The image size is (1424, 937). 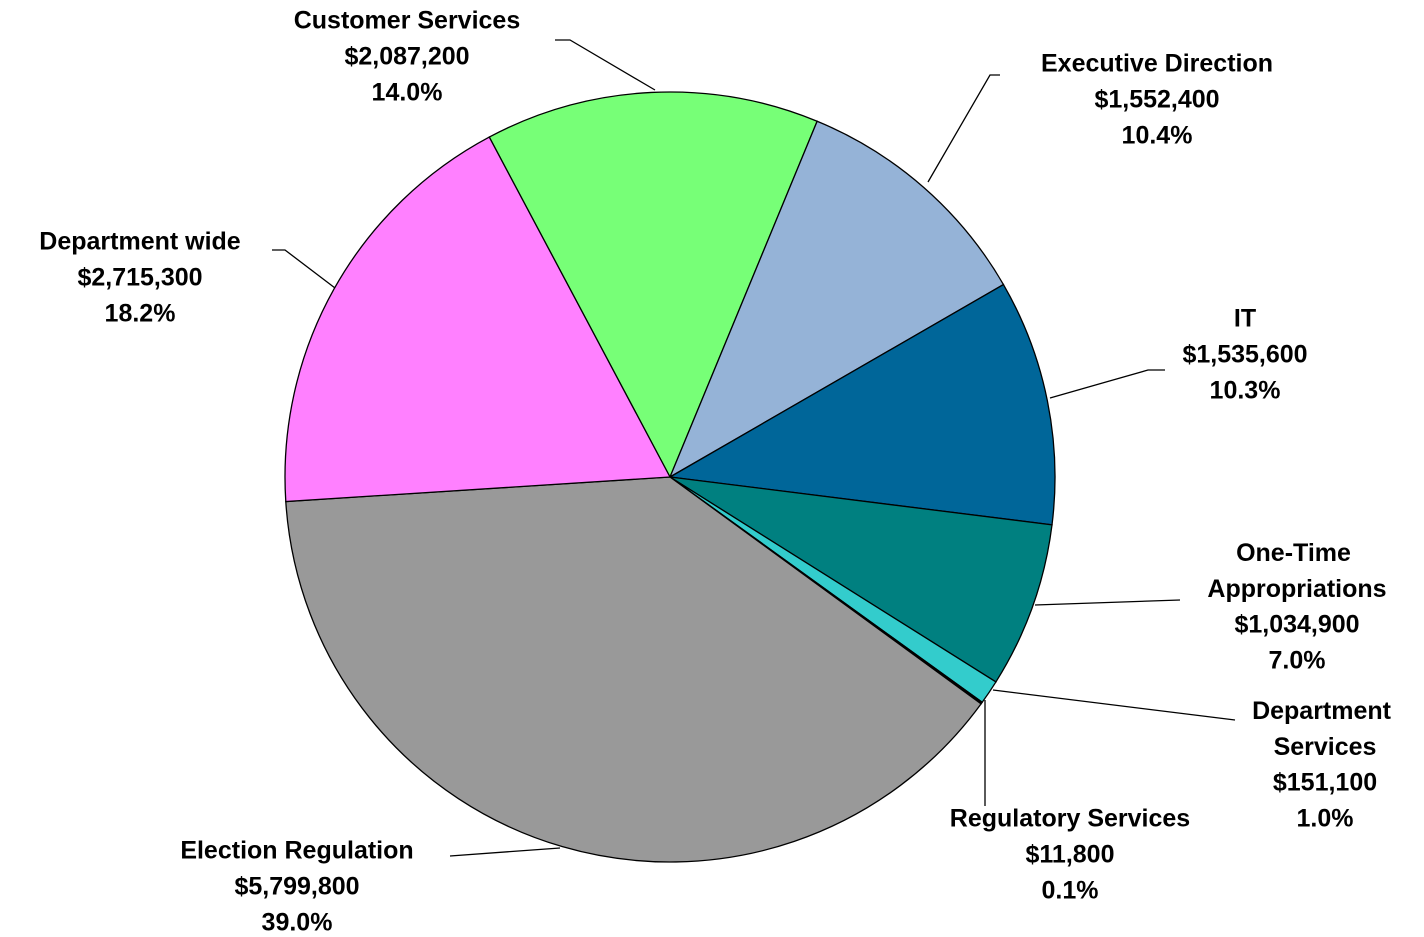 What do you see at coordinates (296, 851) in the screenshot?
I see `slice-name: Election Regulation` at bounding box center [296, 851].